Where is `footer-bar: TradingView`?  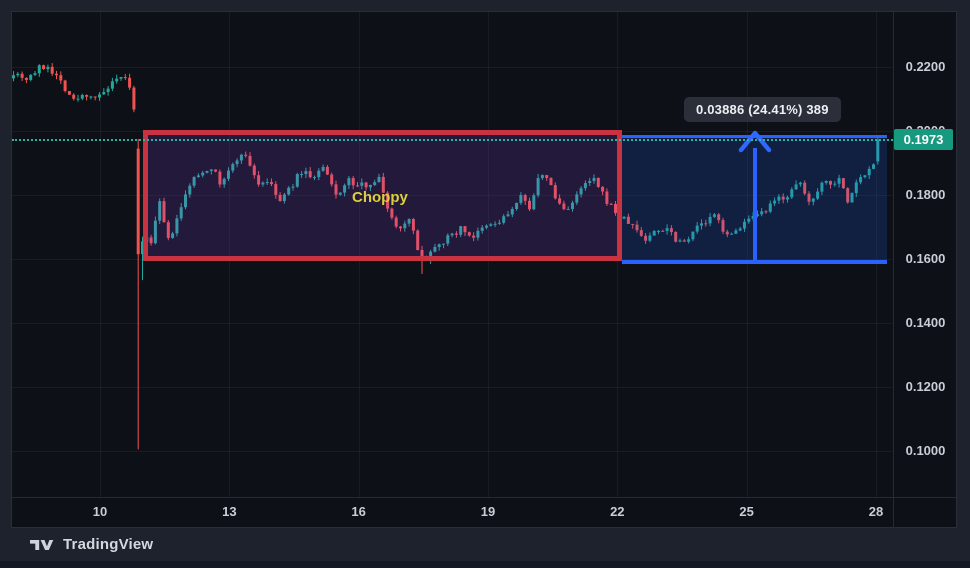 footer-bar: TradingView is located at coordinates (485, 544).